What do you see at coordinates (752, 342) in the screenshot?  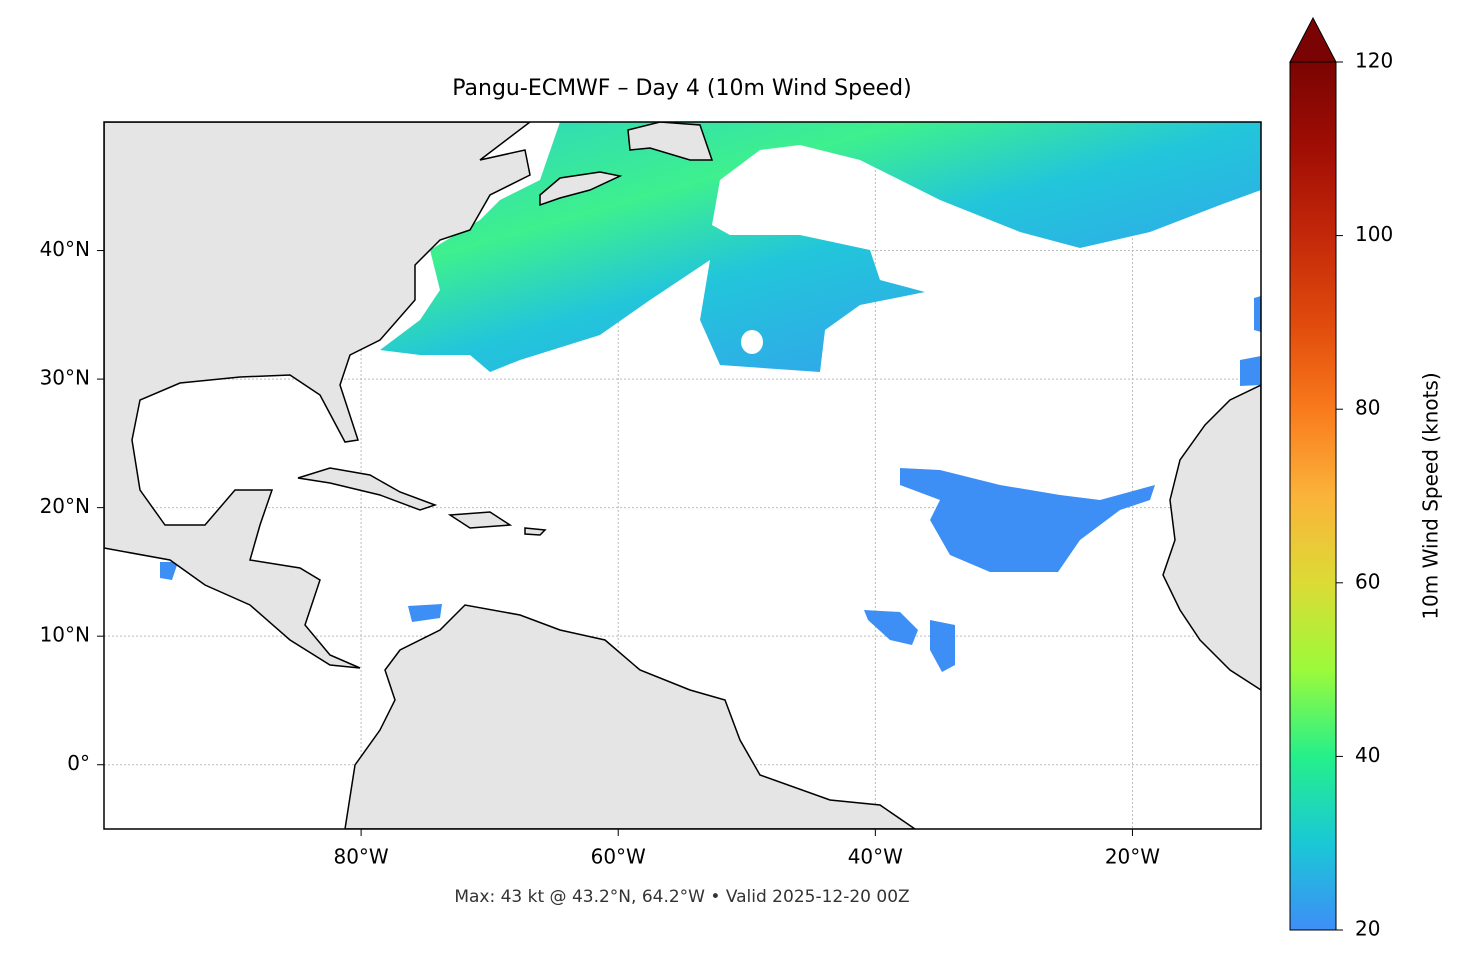 I see `wind-gap` at bounding box center [752, 342].